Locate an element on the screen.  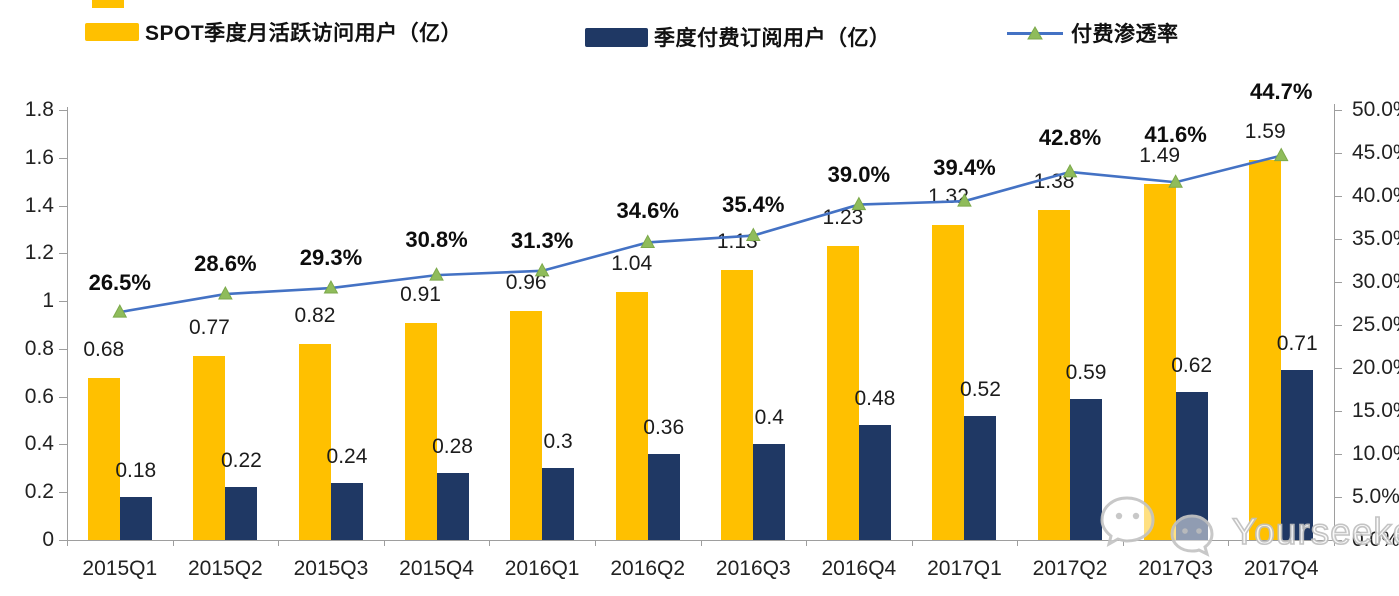
x-axis-label: 2015Q1 is located at coordinates (120, 568).